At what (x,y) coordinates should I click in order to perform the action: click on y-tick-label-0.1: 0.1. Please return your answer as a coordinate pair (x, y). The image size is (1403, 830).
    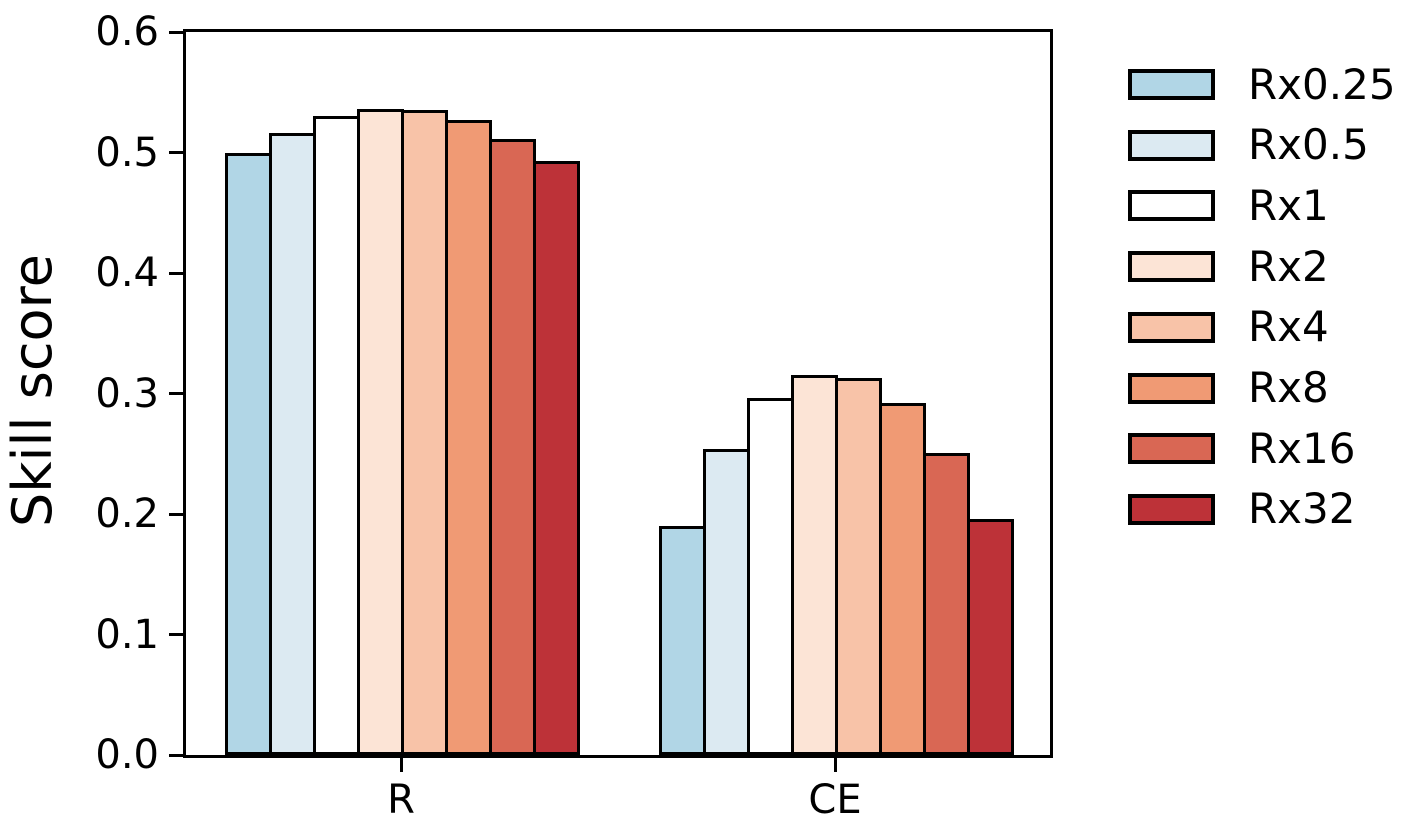
    Looking at the image, I should click on (127, 634).